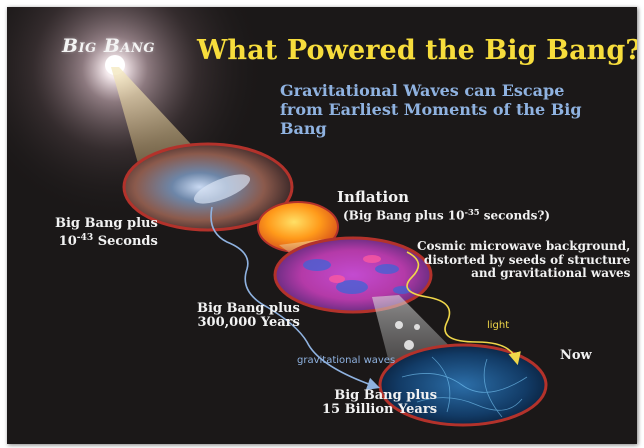  I want to click on stage-cmb-line2: 300,000 Years, so click(248, 323).